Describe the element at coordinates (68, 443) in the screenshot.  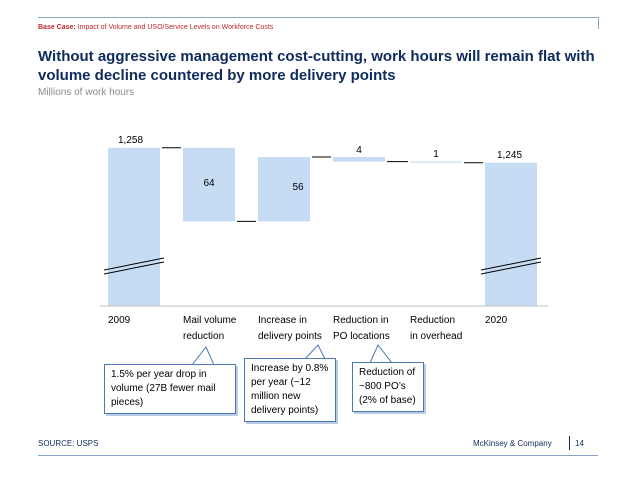
I see `source-note: SOURCE: USPS` at that location.